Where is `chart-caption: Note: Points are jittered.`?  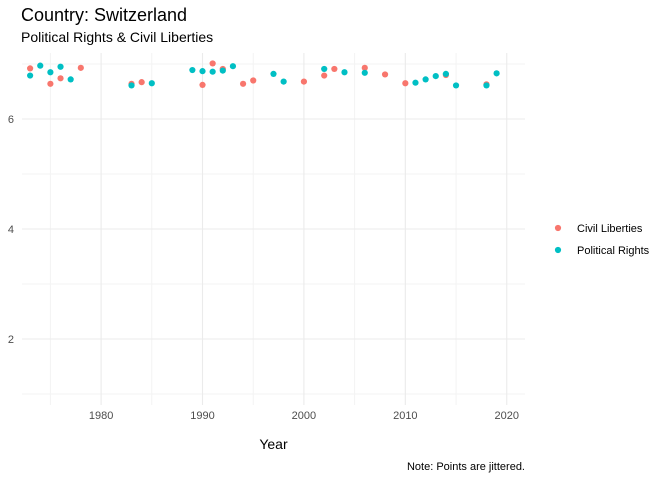 chart-caption: Note: Points are jittered. is located at coordinates (466, 467).